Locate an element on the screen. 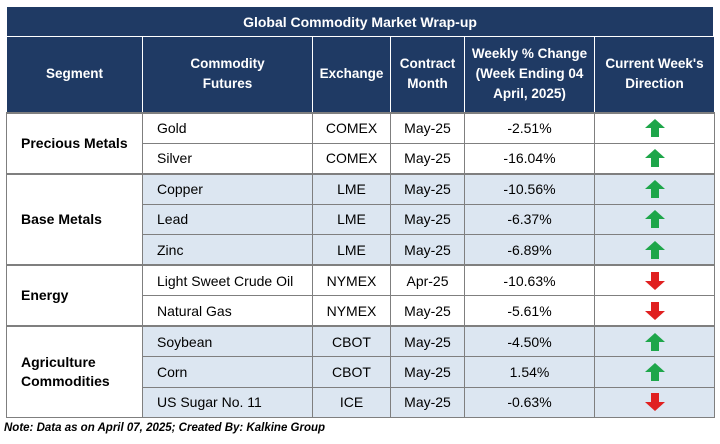 This screenshot has height=444, width=720. change-cell: 1.54% is located at coordinates (529, 372).